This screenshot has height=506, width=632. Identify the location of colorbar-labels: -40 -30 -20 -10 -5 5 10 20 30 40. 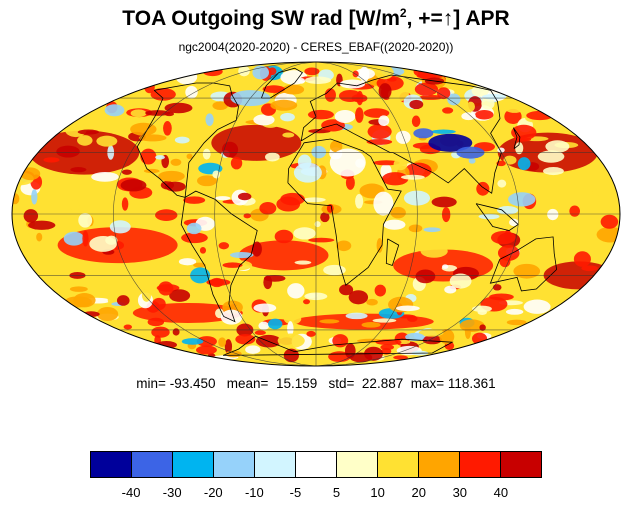
(316, 494).